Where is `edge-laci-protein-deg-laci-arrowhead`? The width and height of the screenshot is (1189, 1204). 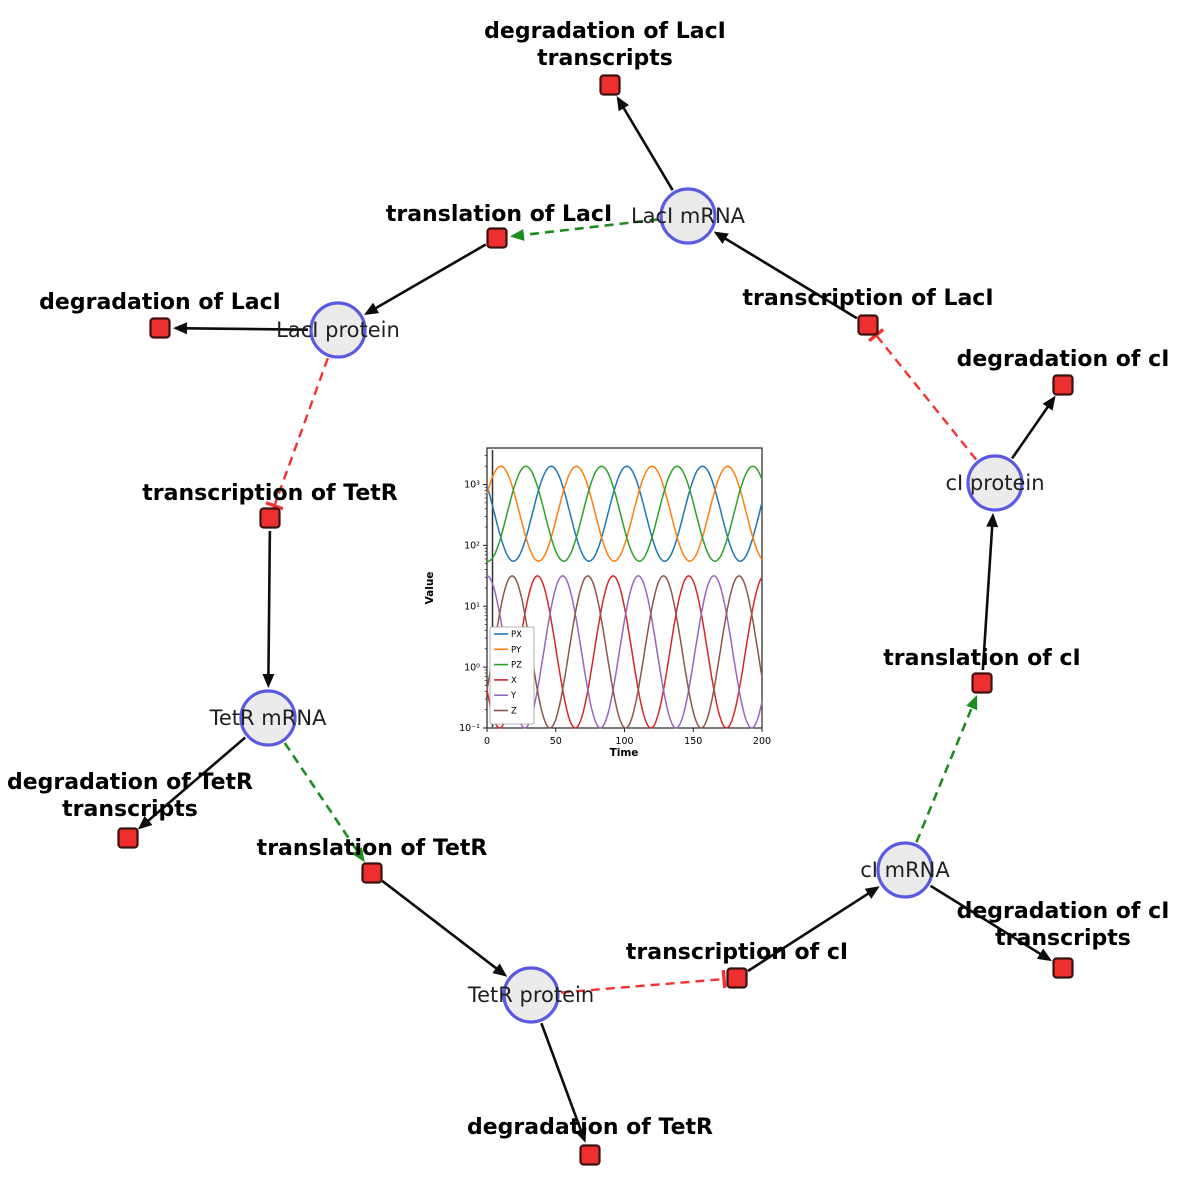 edge-laci-protein-deg-laci-arrowhead is located at coordinates (180, 328).